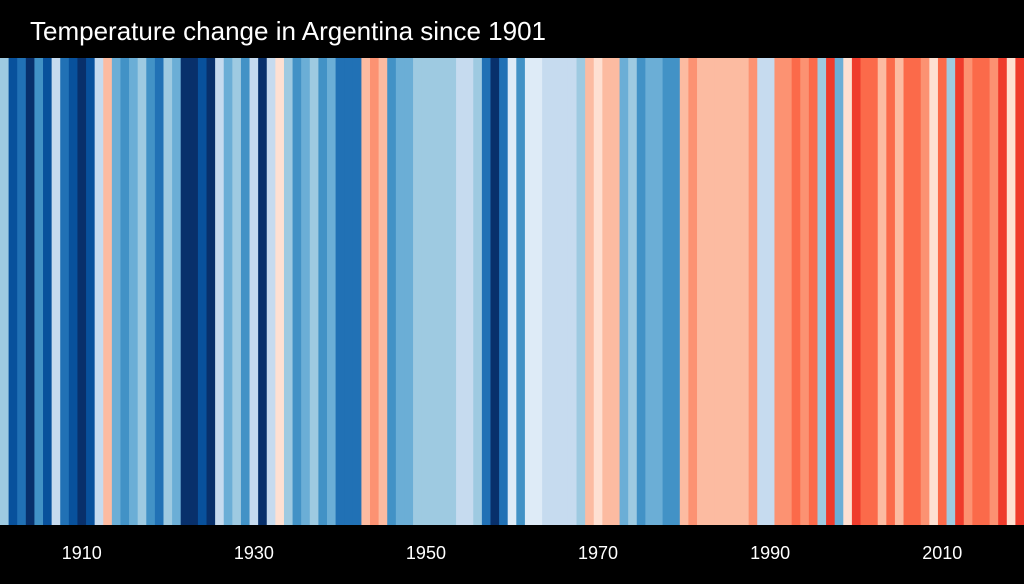 The height and width of the screenshot is (584, 1024). What do you see at coordinates (581, 291) in the screenshot?
I see `stripe-1968` at bounding box center [581, 291].